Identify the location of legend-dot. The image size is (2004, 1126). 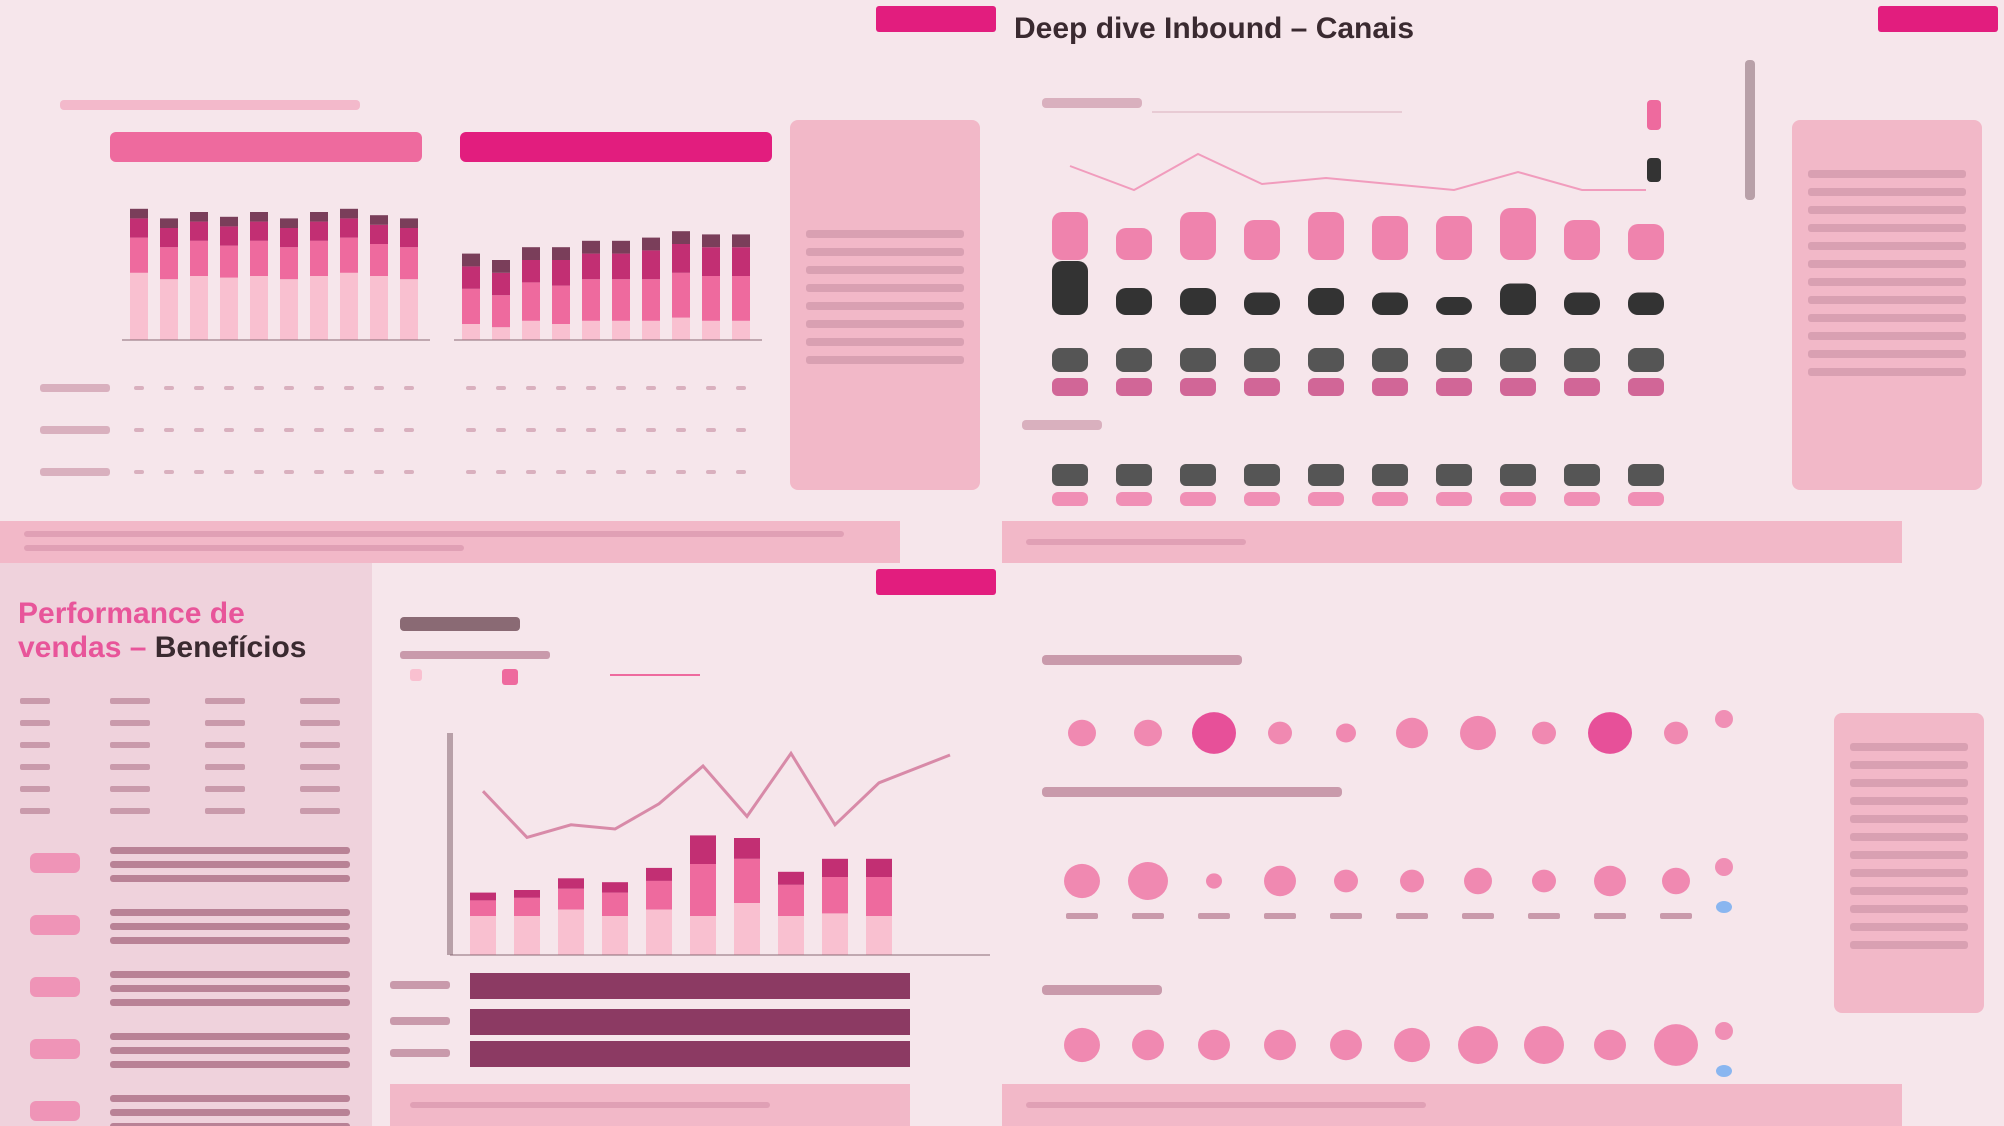
(1724, 719).